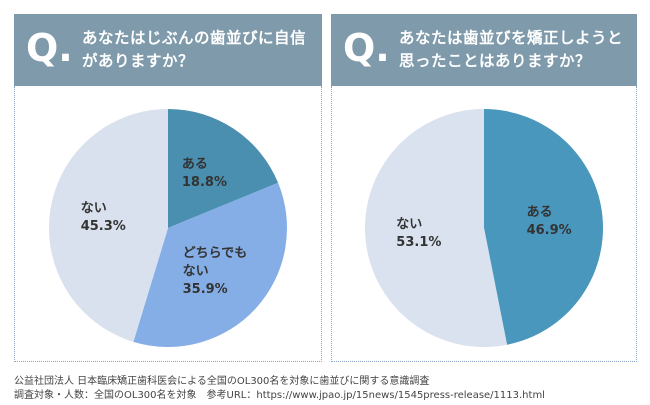 This screenshot has height=405, width=650. I want to click on slice-label: ない 45.3%, so click(103, 218).